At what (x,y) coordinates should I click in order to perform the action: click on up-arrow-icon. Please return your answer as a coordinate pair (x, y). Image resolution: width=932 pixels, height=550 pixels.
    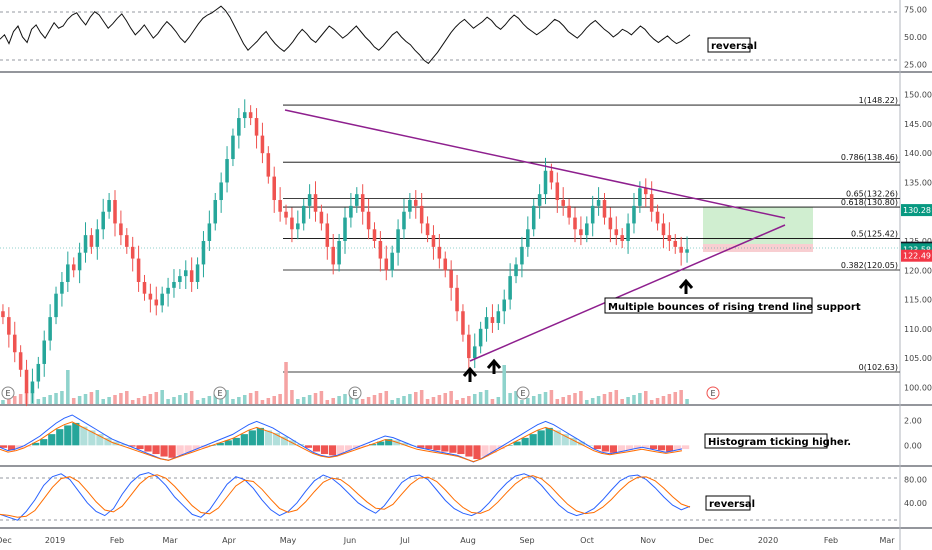
    Looking at the image, I should click on (686, 286).